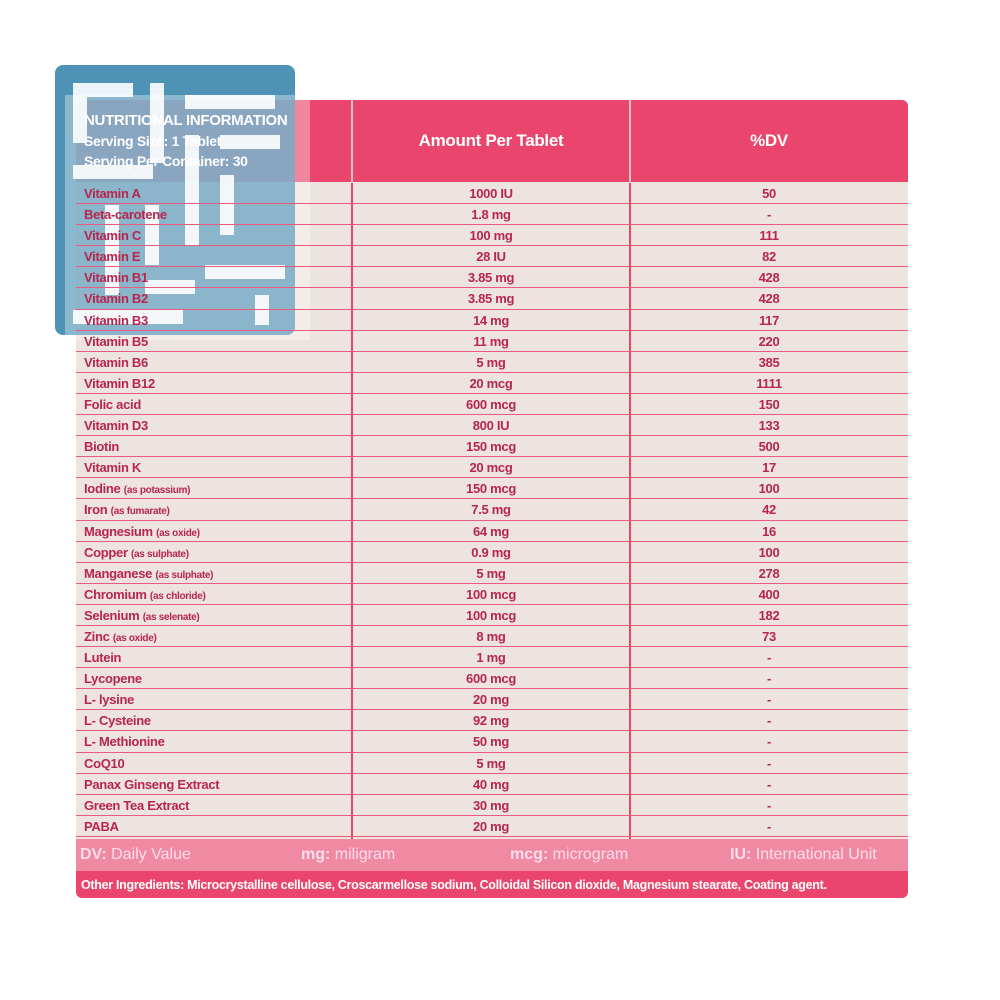 This screenshot has width=1000, height=1000. What do you see at coordinates (803, 854) in the screenshot?
I see `legend-item: IU: International Unit` at bounding box center [803, 854].